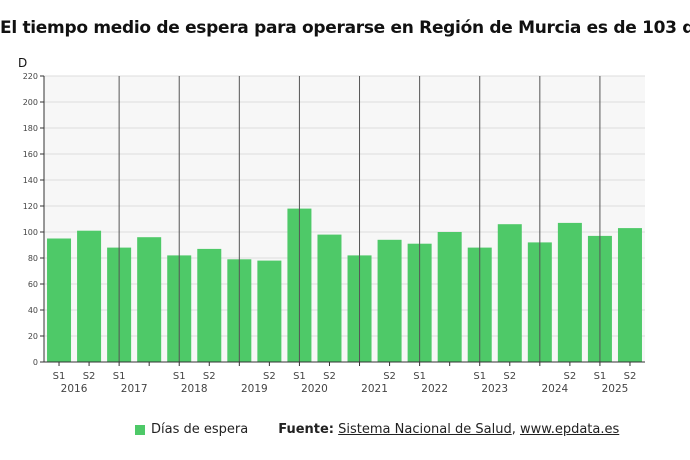  What do you see at coordinates (33, 310) in the screenshot?
I see `y-tick-label: 40` at bounding box center [33, 310].